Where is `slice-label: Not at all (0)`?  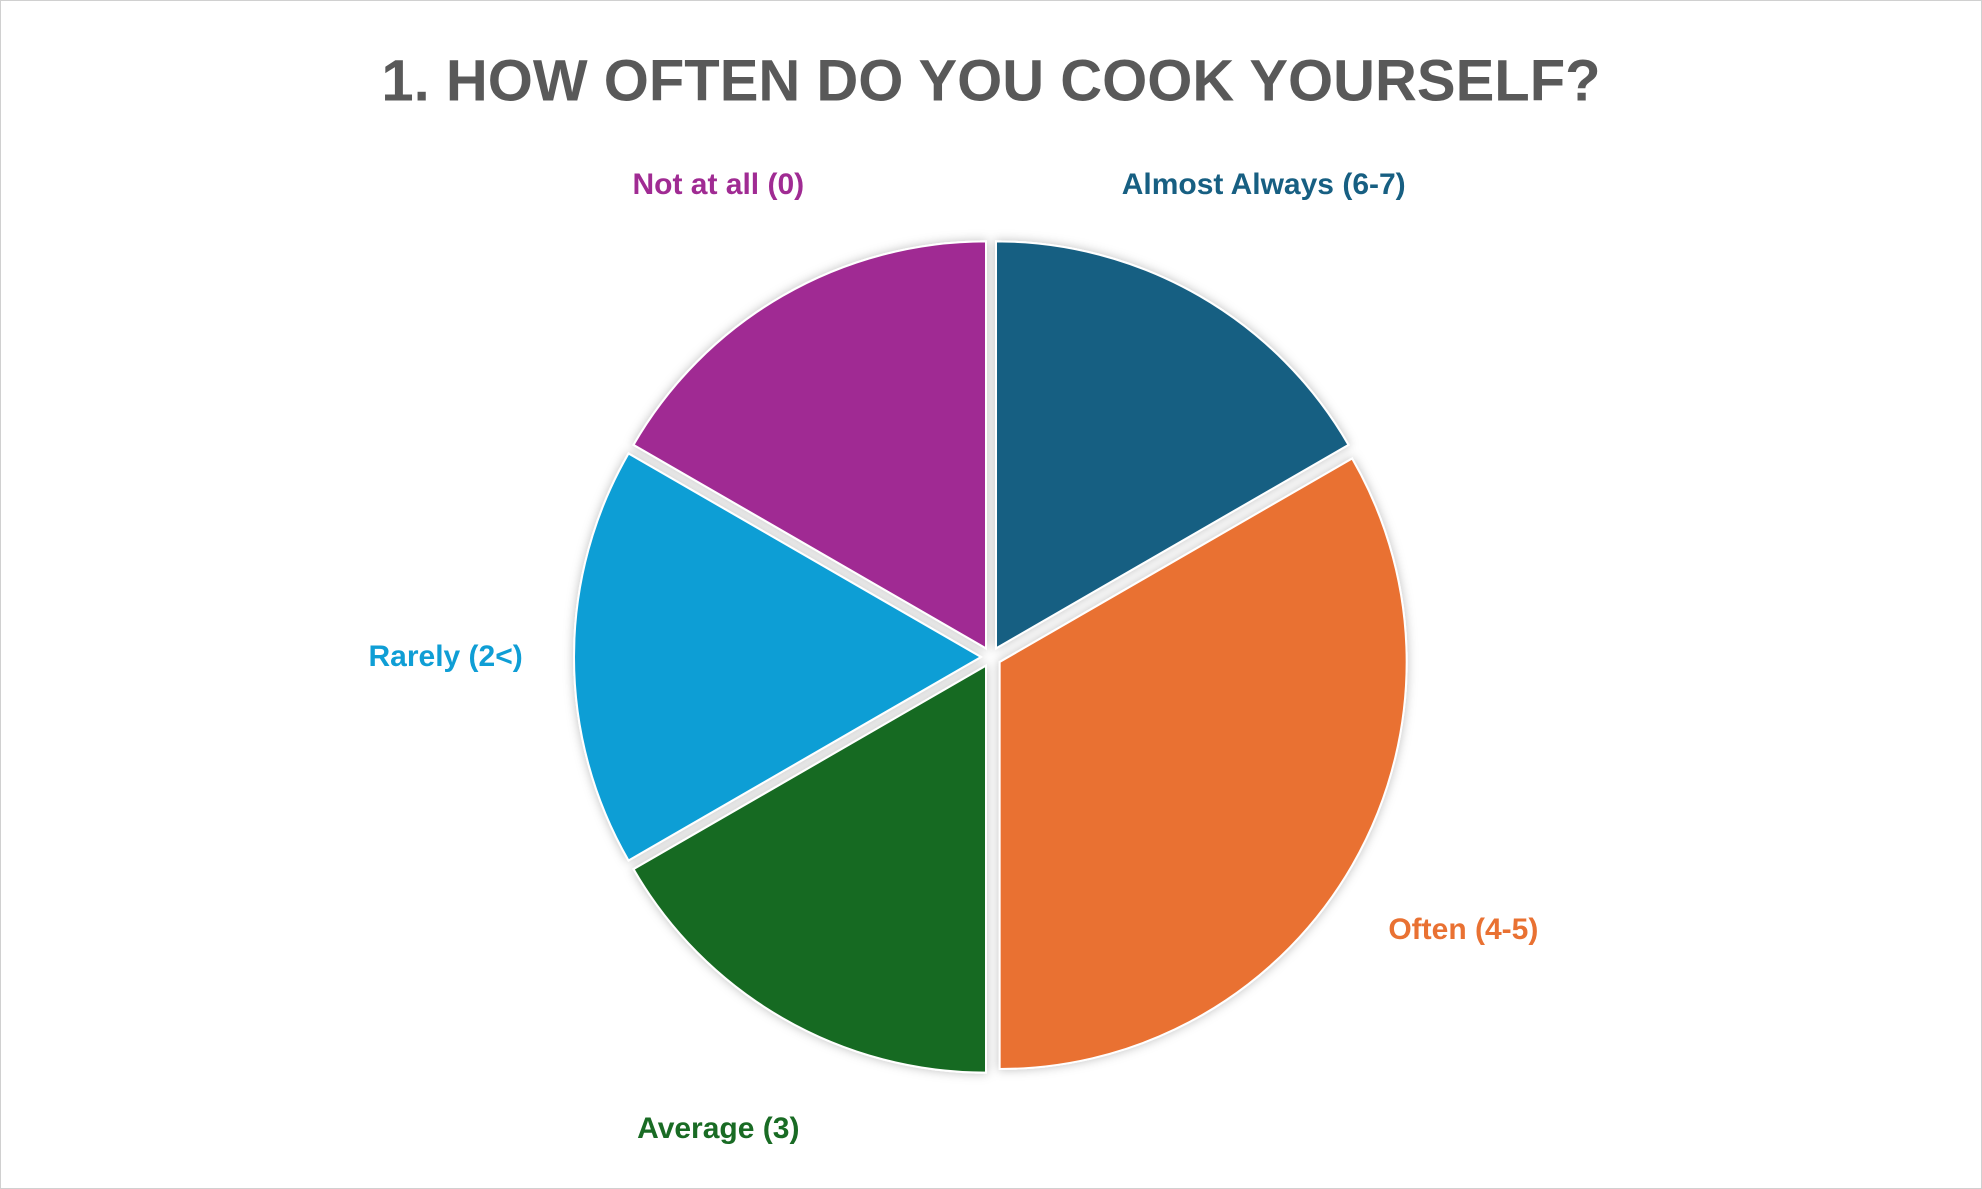
slice-label: Not at all (0) is located at coordinates (718, 184).